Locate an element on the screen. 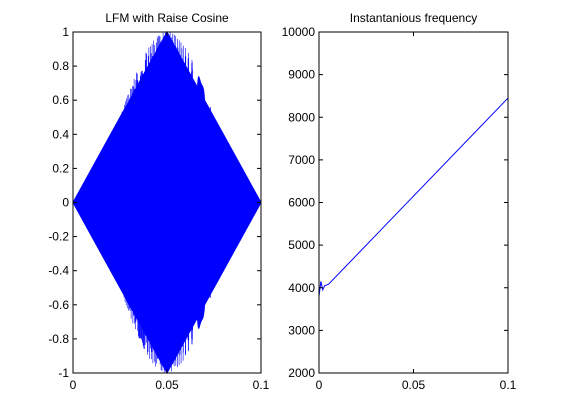  y-tick-label: 7000 is located at coordinates (301, 160).